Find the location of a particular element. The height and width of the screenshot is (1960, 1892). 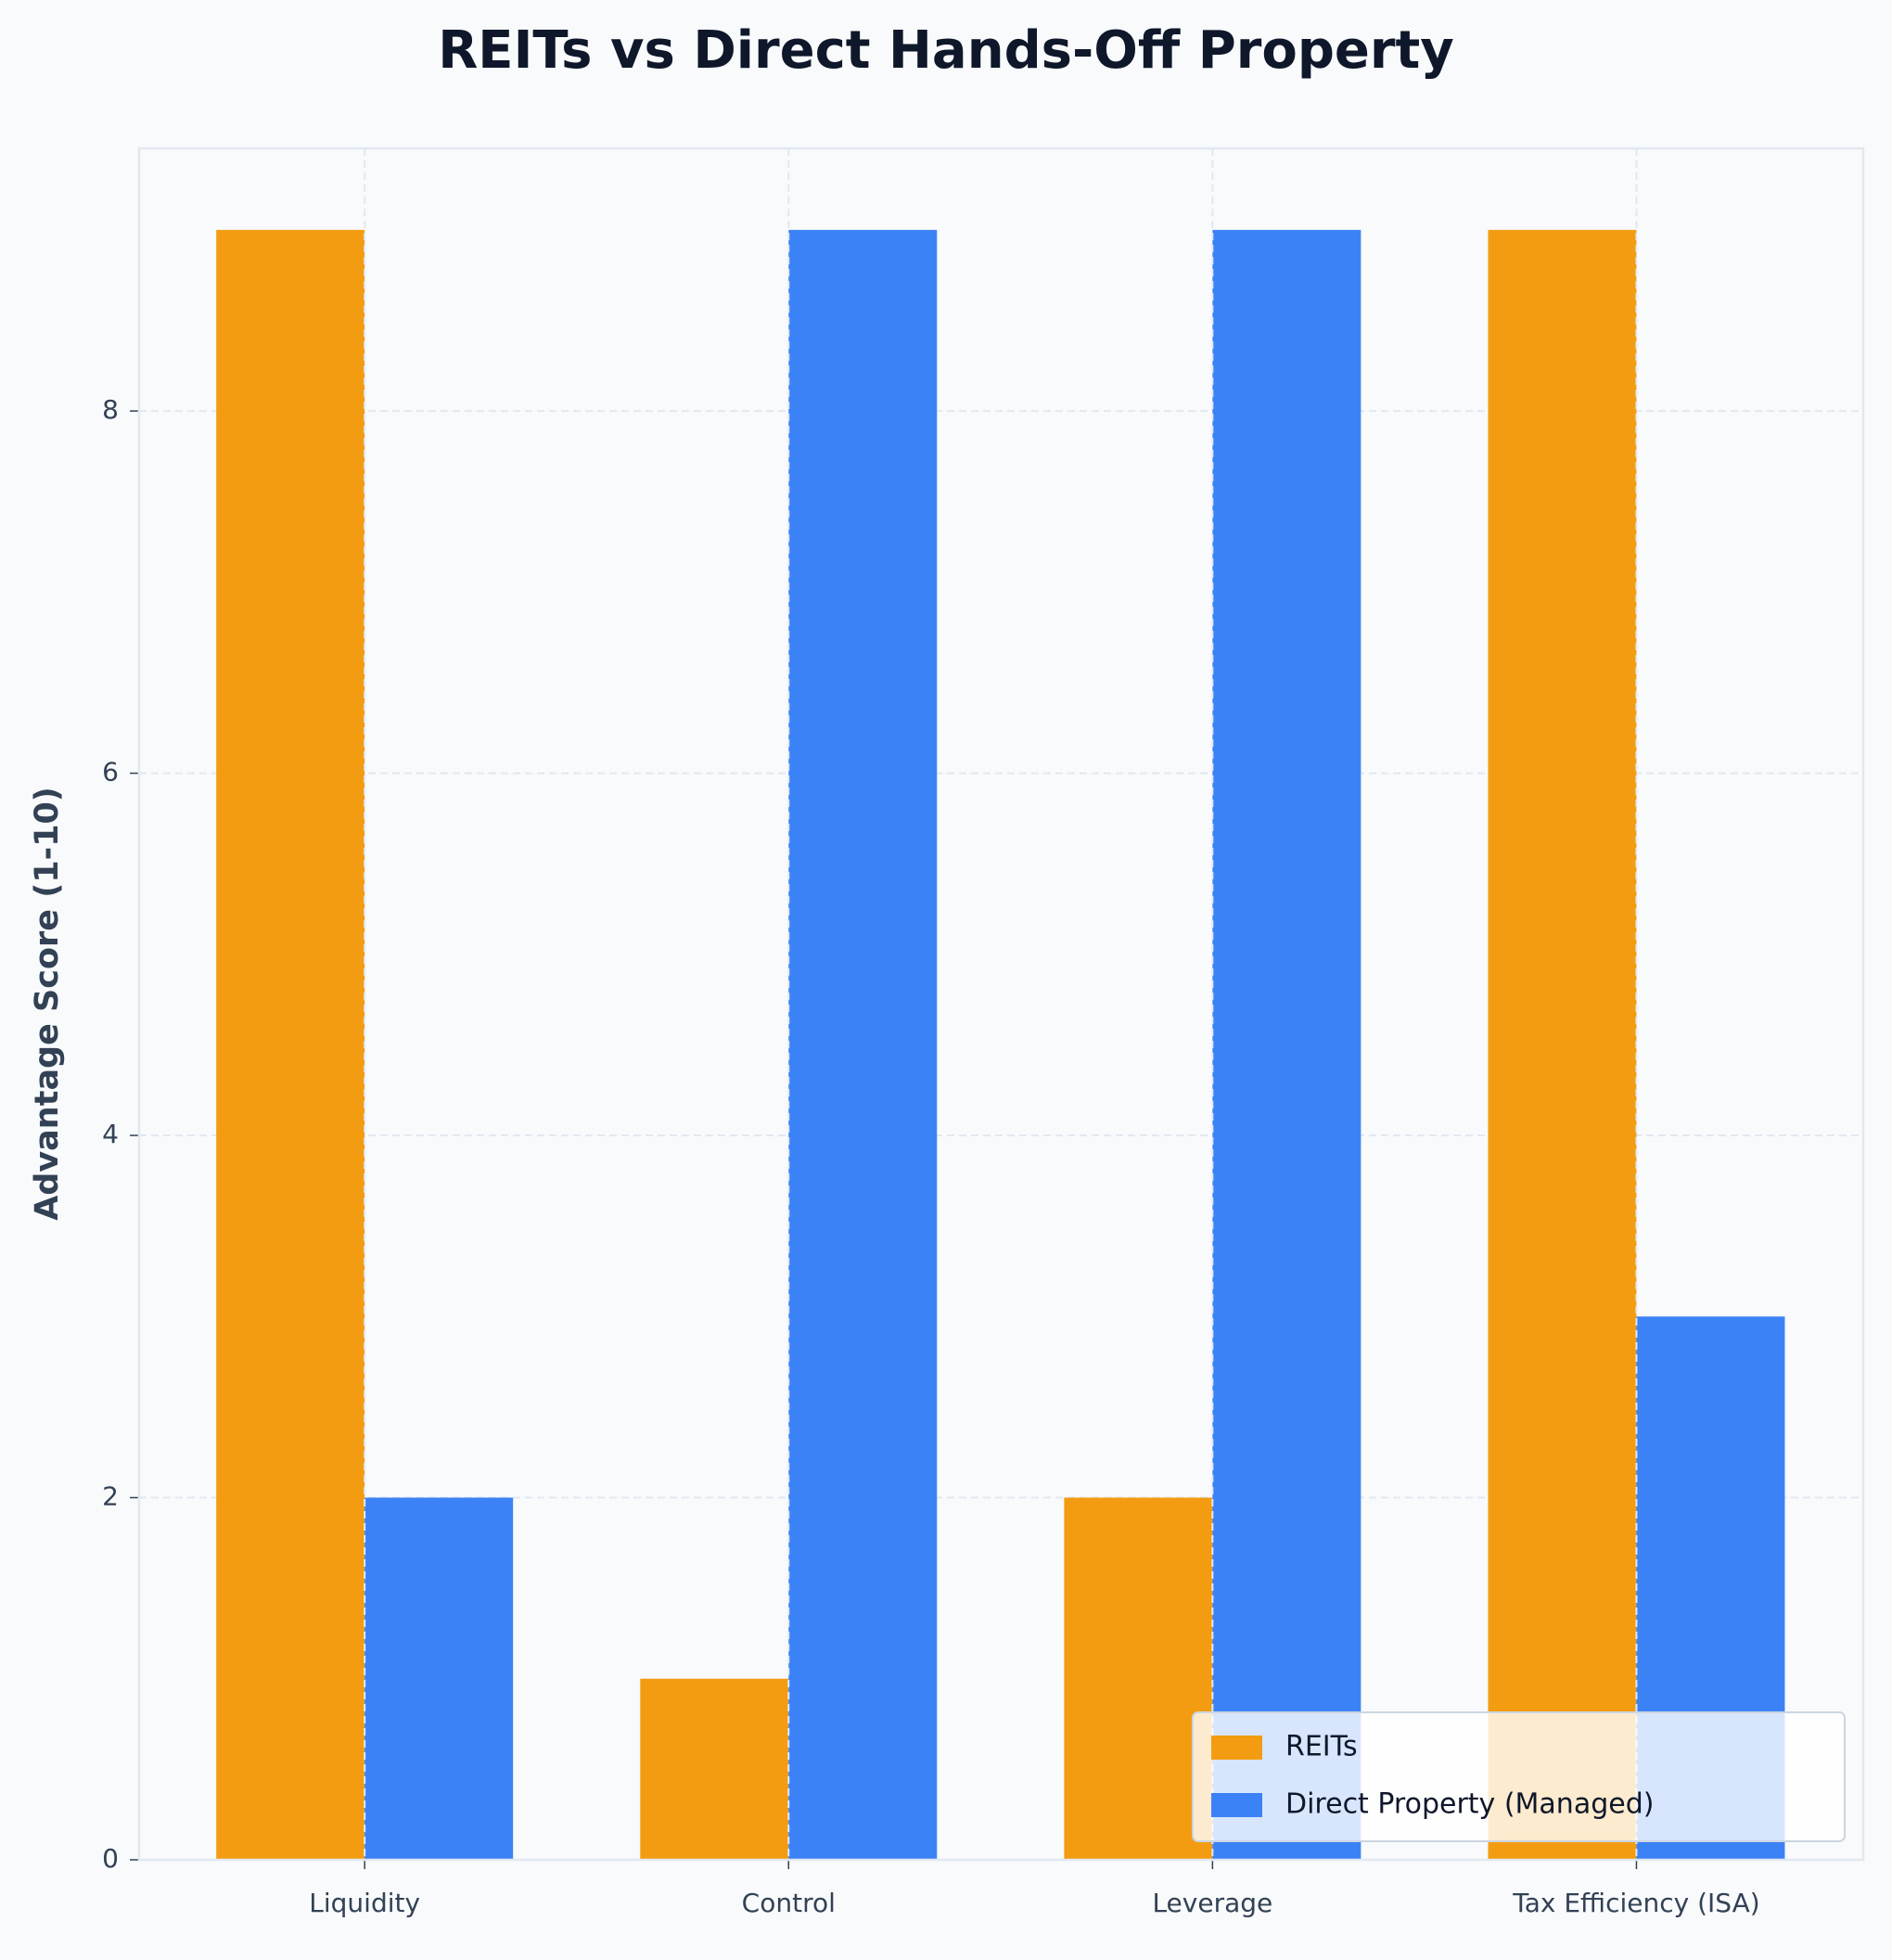

legend: REITs Direct Property (Managed) is located at coordinates (1519, 1777).